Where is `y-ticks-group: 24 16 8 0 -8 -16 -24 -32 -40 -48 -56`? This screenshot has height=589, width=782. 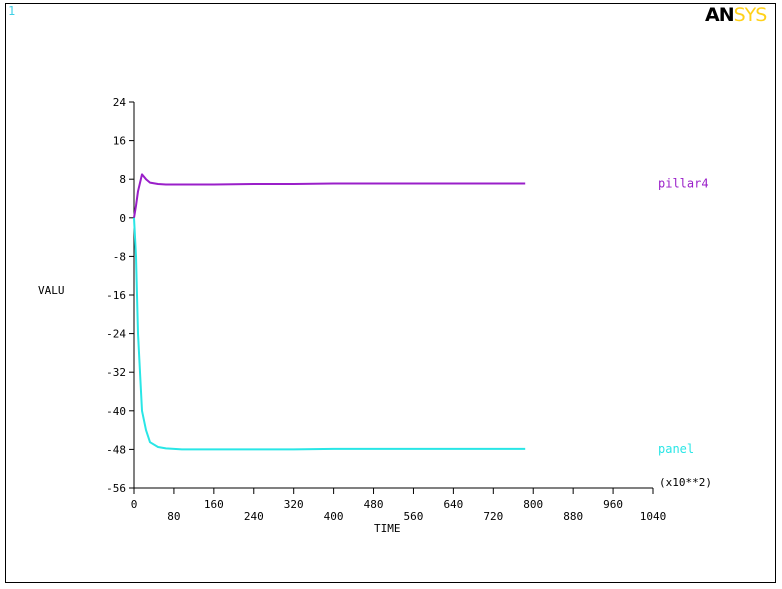
y-ticks-group: 24 16 8 0 -8 -16 -24 -32 -40 -48 -56 is located at coordinates (120, 295).